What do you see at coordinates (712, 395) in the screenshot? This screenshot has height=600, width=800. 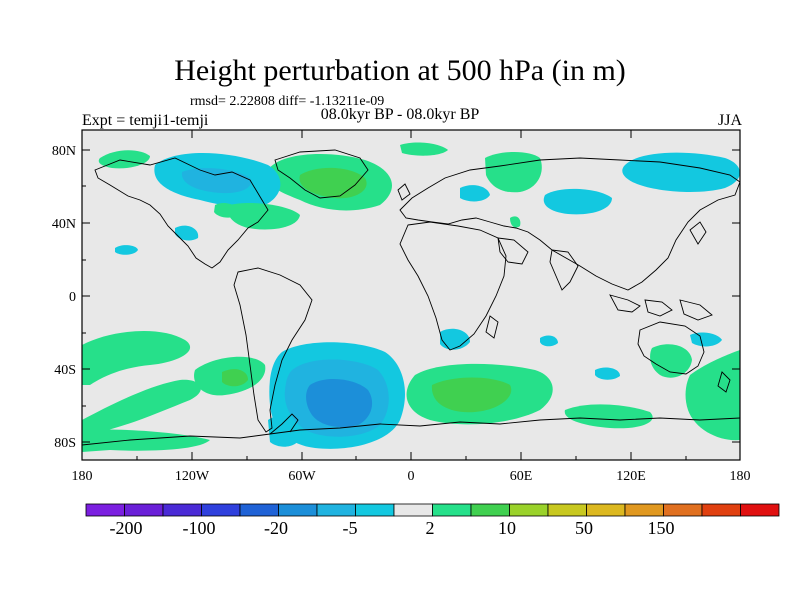 I see `contour-tasman-green` at bounding box center [712, 395].